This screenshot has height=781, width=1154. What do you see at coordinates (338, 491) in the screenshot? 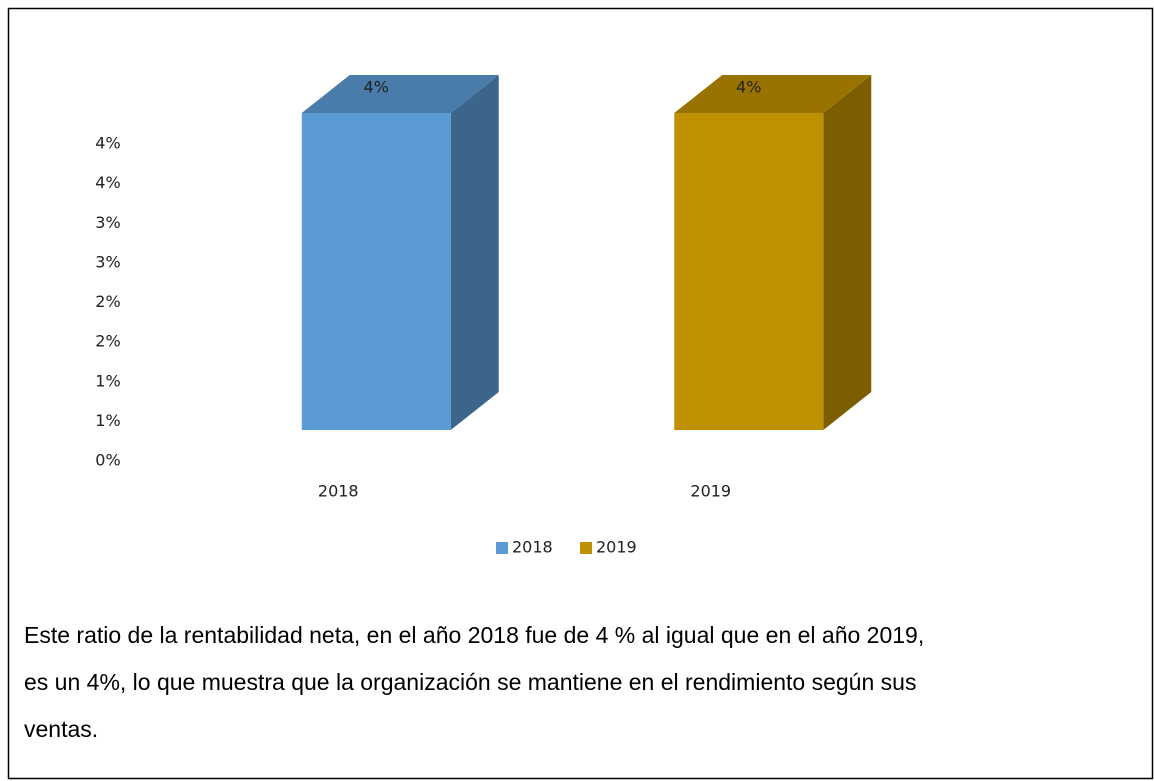
I see `x-tick-label: 2018` at bounding box center [338, 491].